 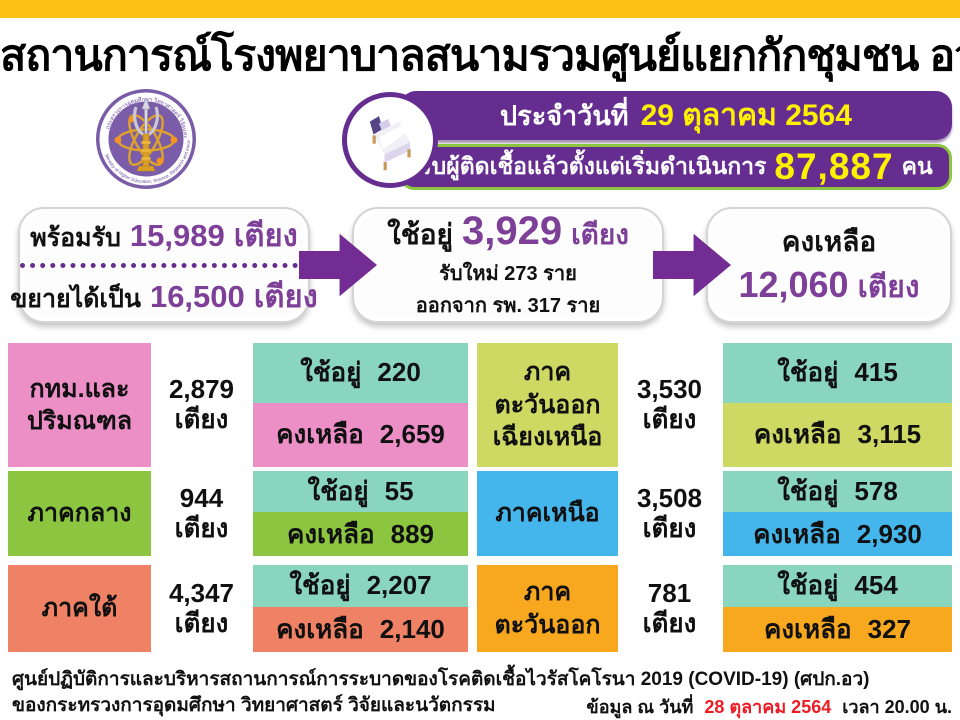 I want to click on used-bar: ใช้อยู่ 2,207, so click(x=360, y=586).